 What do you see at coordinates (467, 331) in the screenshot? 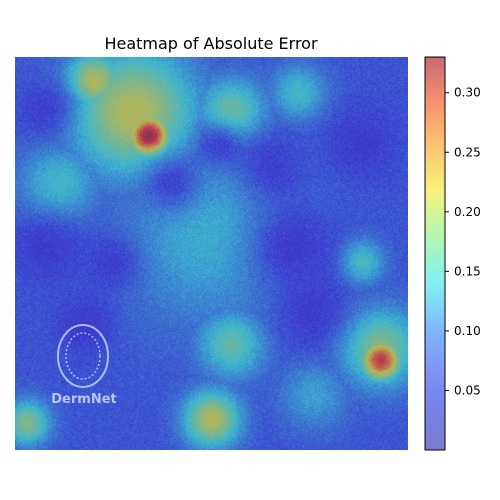
I see `colorbar-tick-label: 0.10` at bounding box center [467, 331].